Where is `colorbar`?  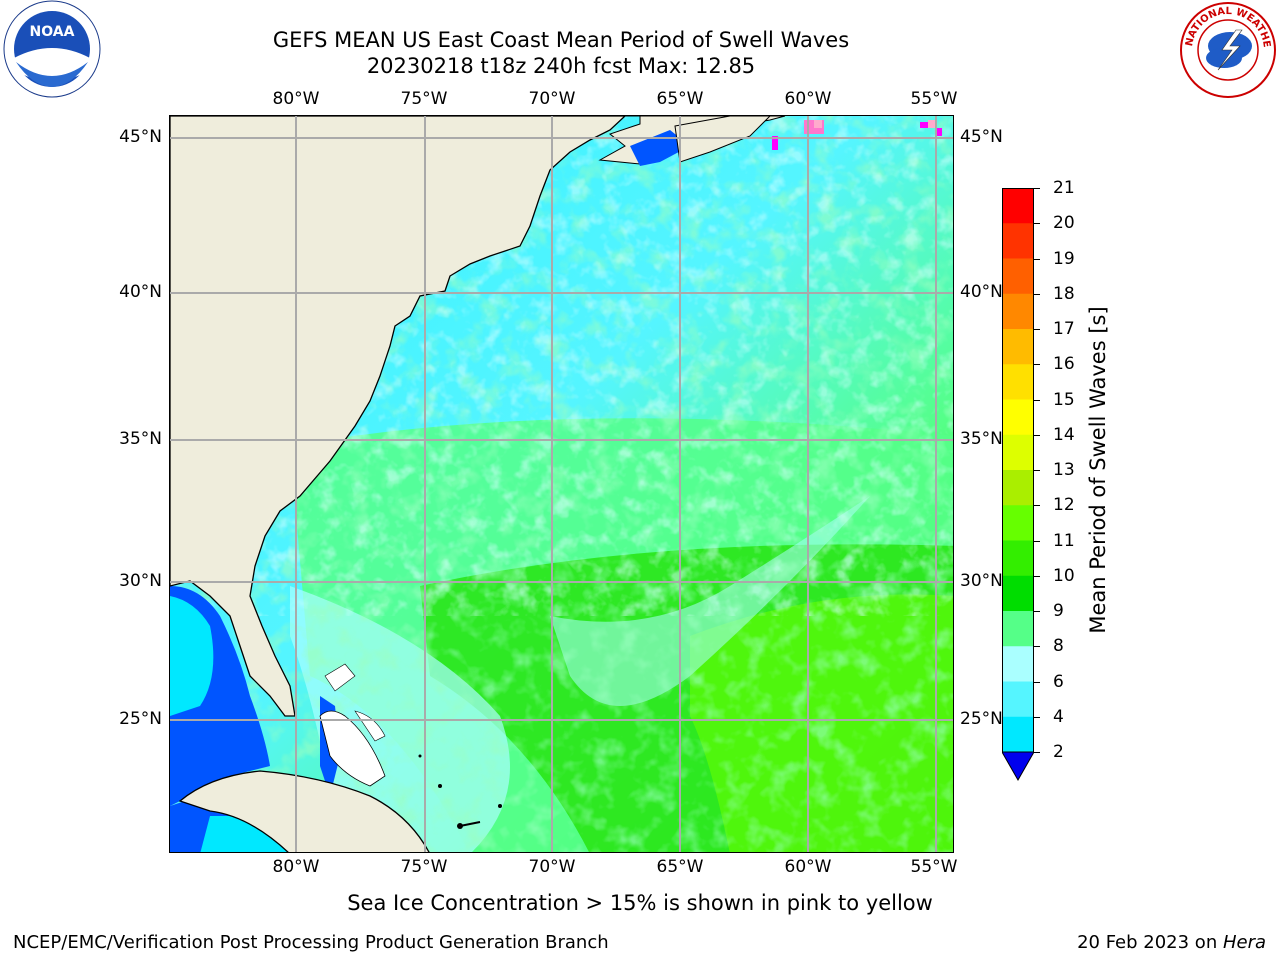 colorbar is located at coordinates (1018, 485).